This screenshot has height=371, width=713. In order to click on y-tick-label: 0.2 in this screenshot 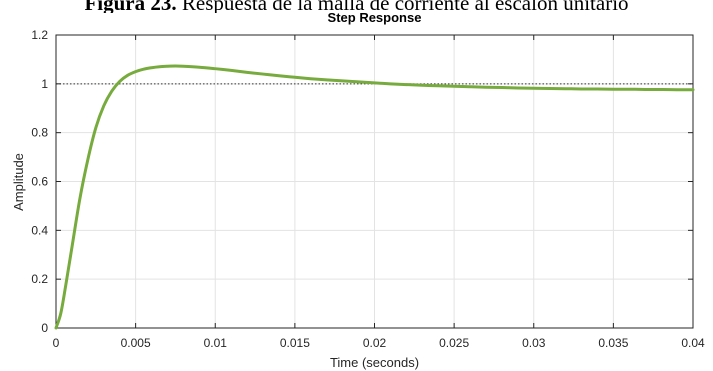, I will do `click(39, 279)`.